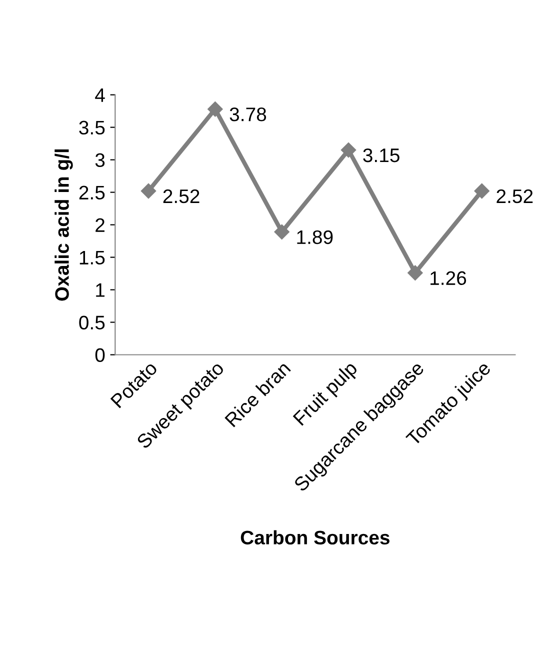 This screenshot has height=645, width=551. Describe the element at coordinates (92, 323) in the screenshot. I see `y-tick-label: 0.5` at that location.